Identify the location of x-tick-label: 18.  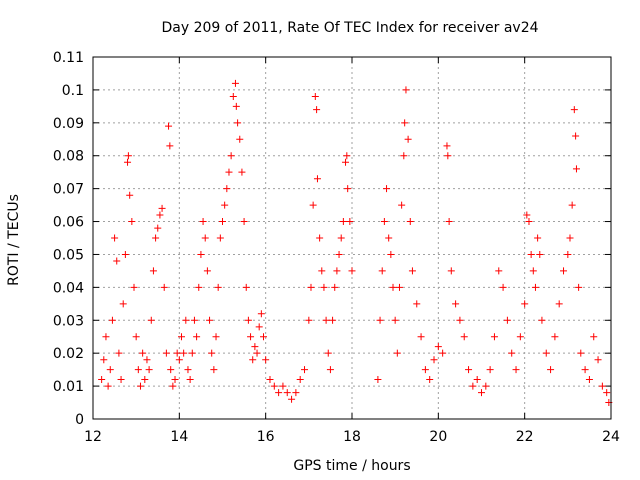
(352, 437).